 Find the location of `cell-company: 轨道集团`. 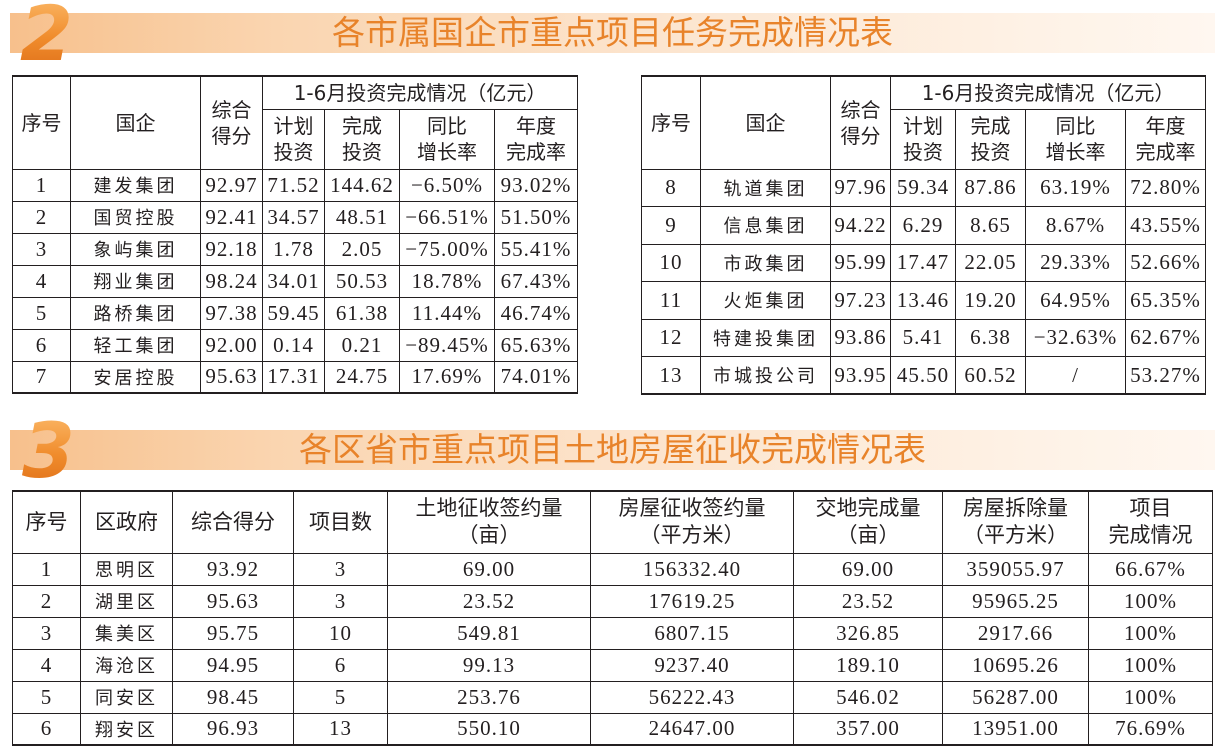

cell-company: 轨道集团 is located at coordinates (765, 187).